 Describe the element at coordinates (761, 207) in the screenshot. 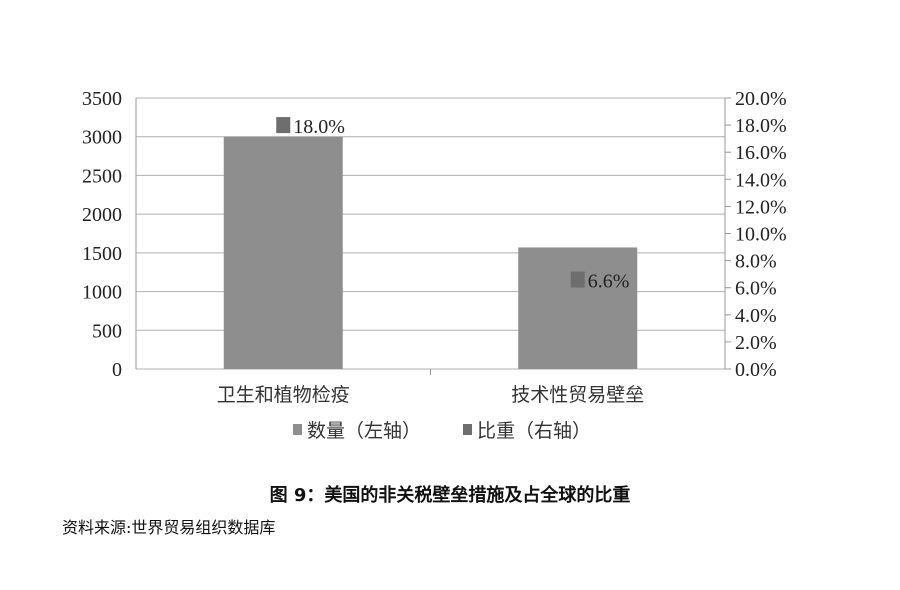

I see `right-axis-tick-label: 12.0%` at that location.